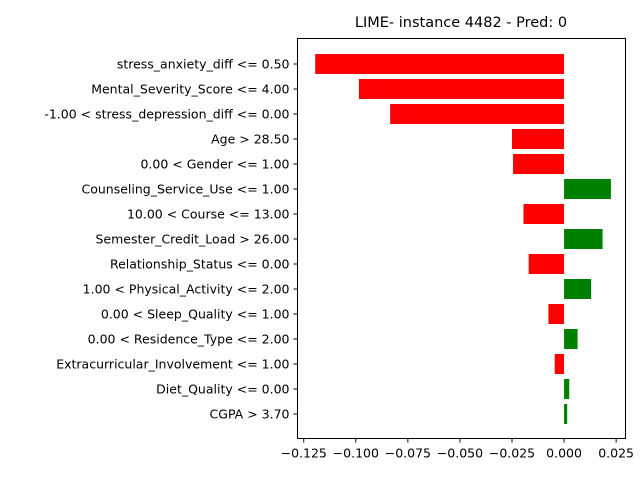 The image size is (640, 480). I want to click on y-tick-label: 10.00 < Course <= 13.00, so click(208, 214).